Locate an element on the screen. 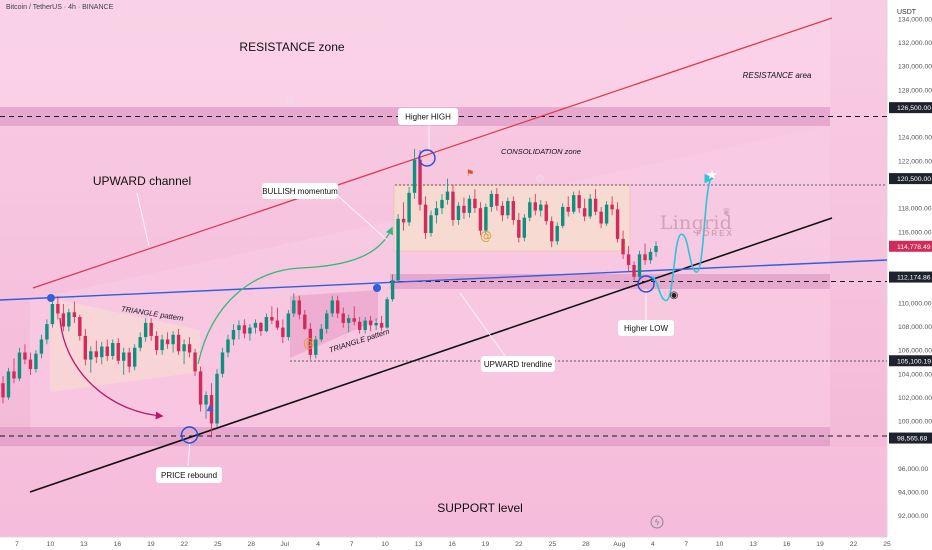 The width and height of the screenshot is (932, 550). key-level-label: 112,174.86 is located at coordinates (914, 278).